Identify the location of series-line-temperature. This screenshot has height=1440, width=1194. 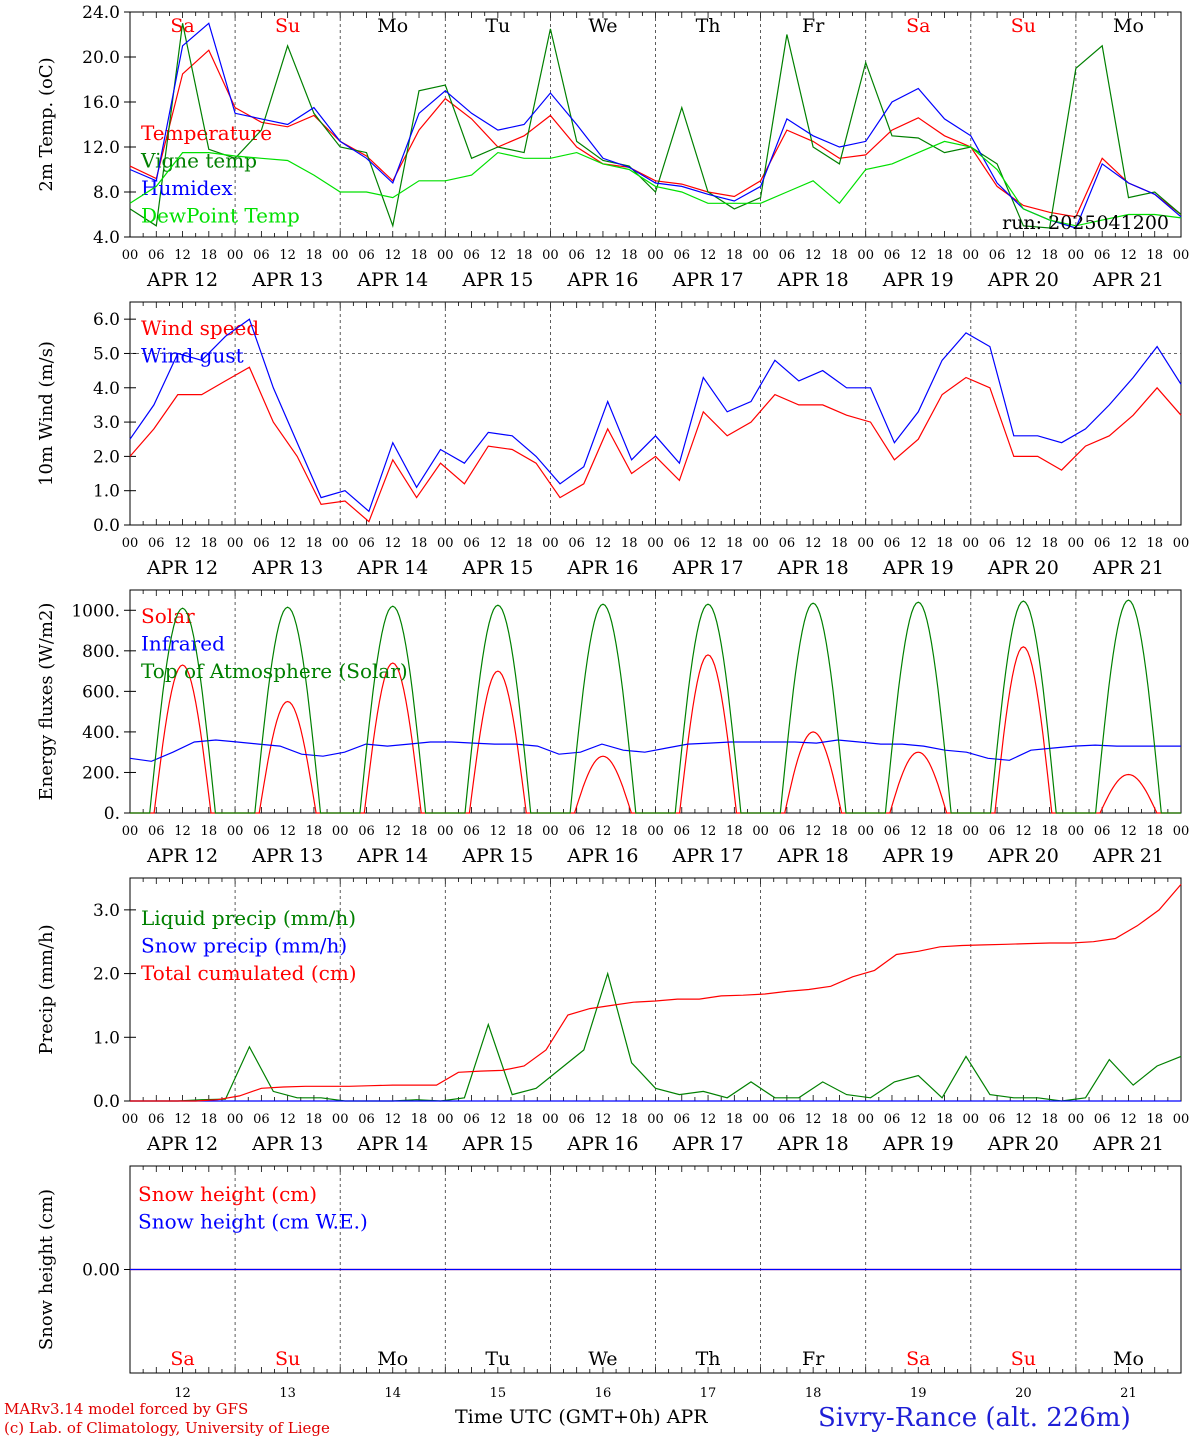
(655, 133).